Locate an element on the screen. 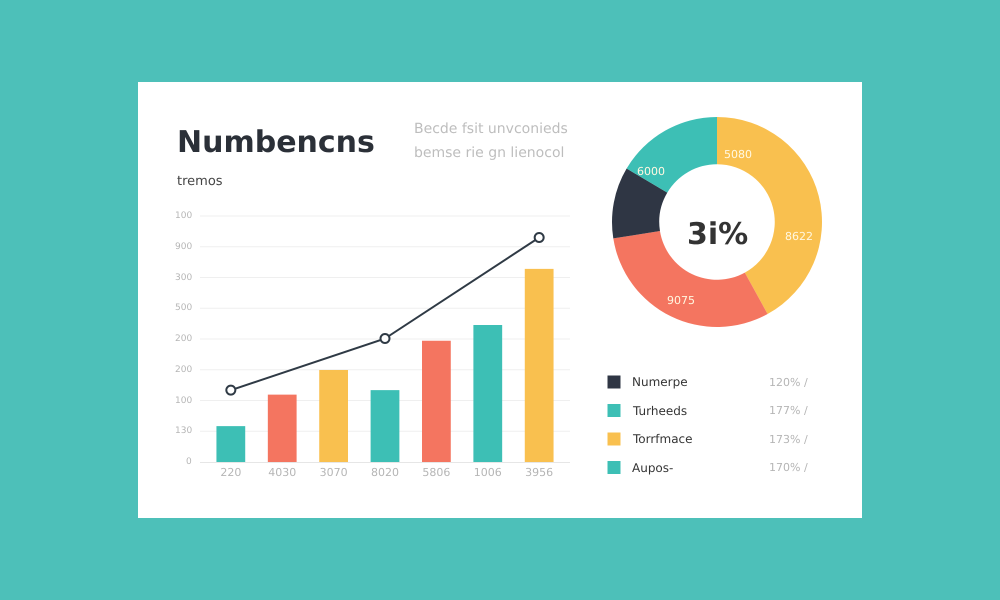 The height and width of the screenshot is (600, 1000). text: bemse rie gn lienocol is located at coordinates (489, 153).